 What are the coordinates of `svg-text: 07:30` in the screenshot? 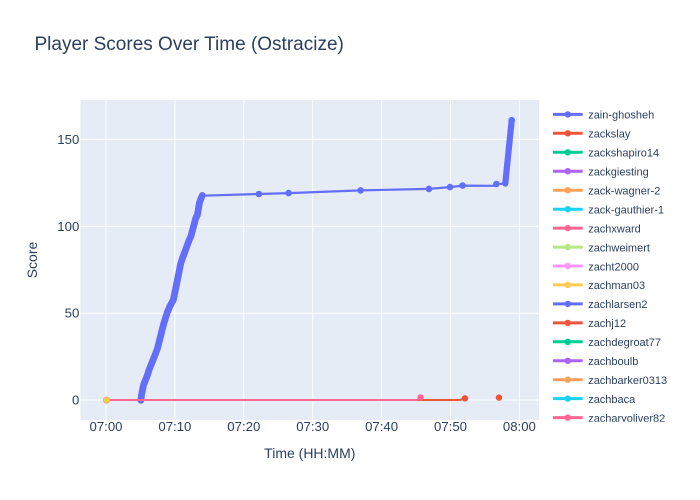 It's located at (312, 426).